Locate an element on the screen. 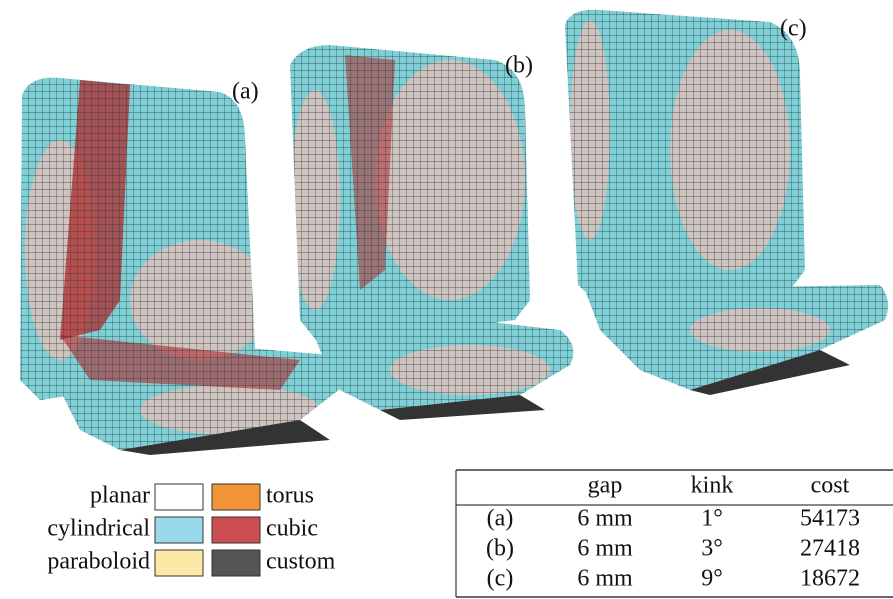 Image resolution: width=893 pixels, height=599 pixels. legend-label: cylindrical is located at coordinates (98, 529).